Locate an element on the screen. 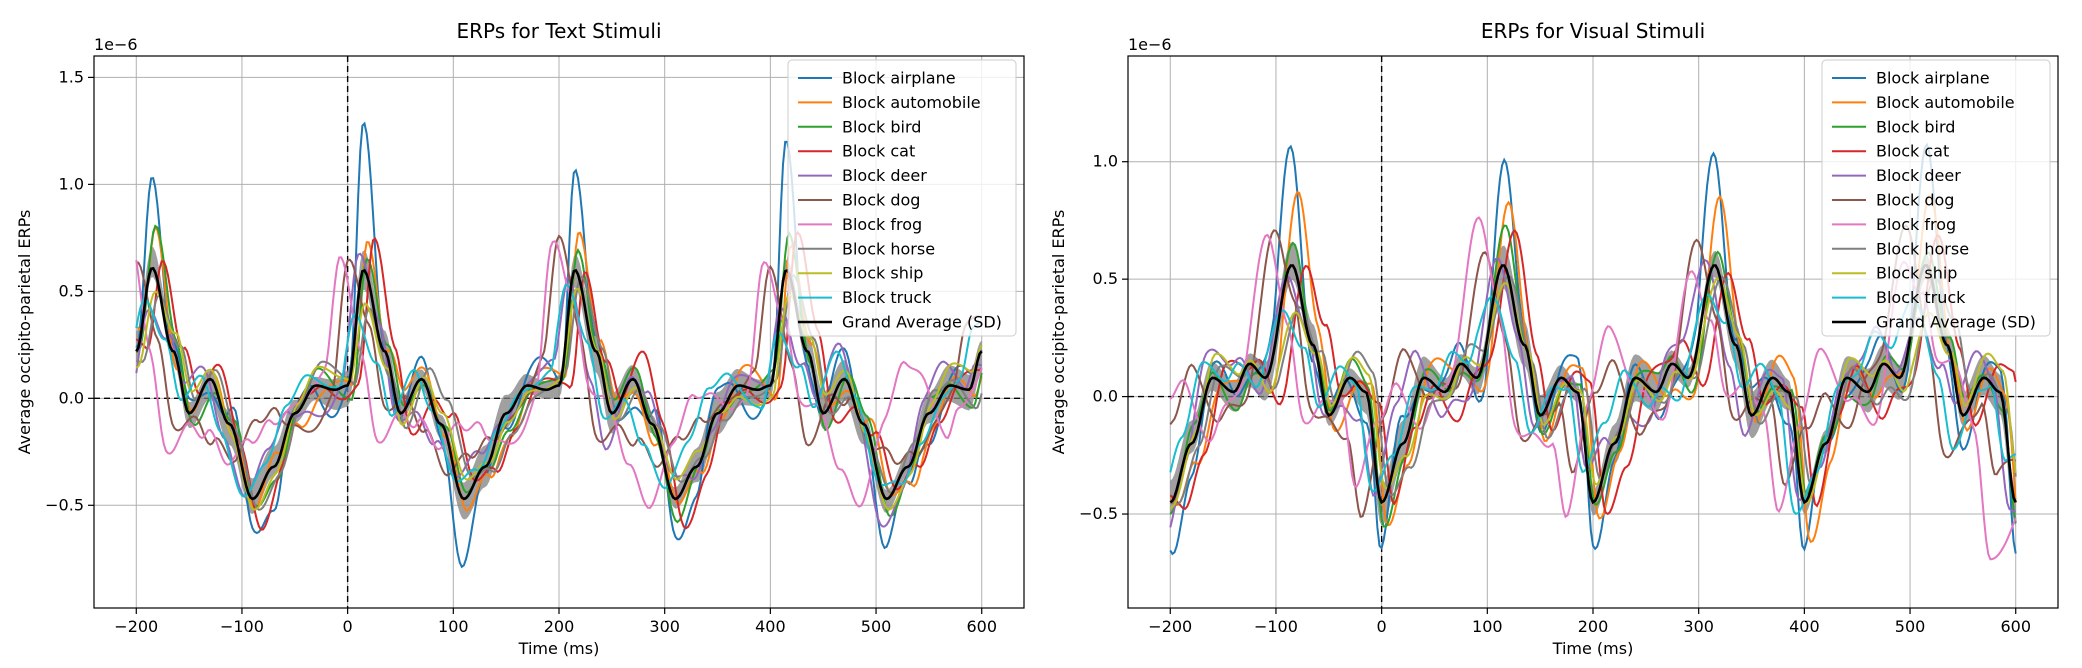 The width and height of the screenshot is (2082, 668). y-tick-label: 1.5 is located at coordinates (71, 76).